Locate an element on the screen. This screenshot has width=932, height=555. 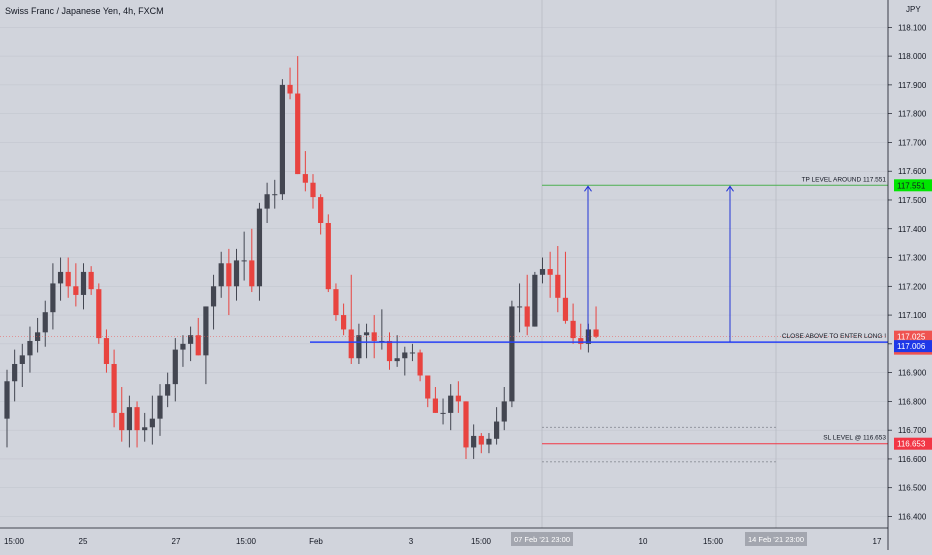
entry-price-badge is located at coordinates (913, 346).